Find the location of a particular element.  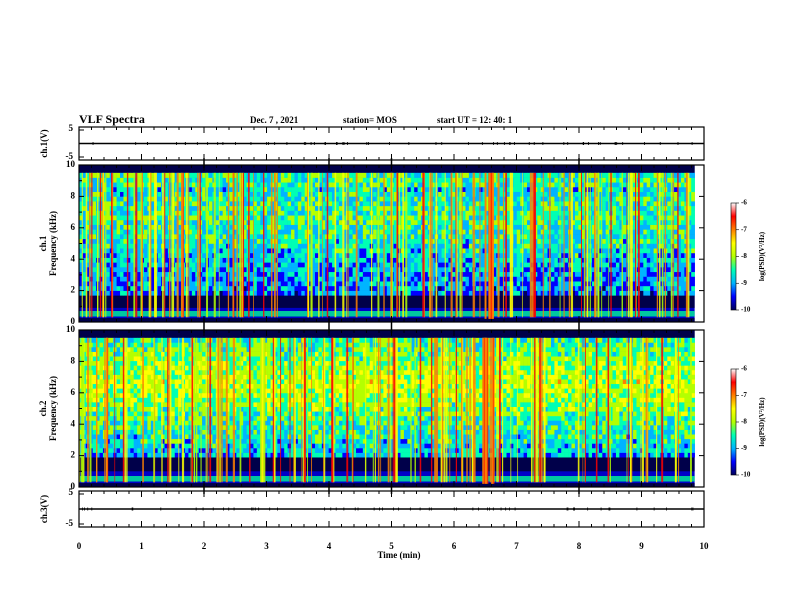

spectrogram-floor is located at coordinates (387, 320).